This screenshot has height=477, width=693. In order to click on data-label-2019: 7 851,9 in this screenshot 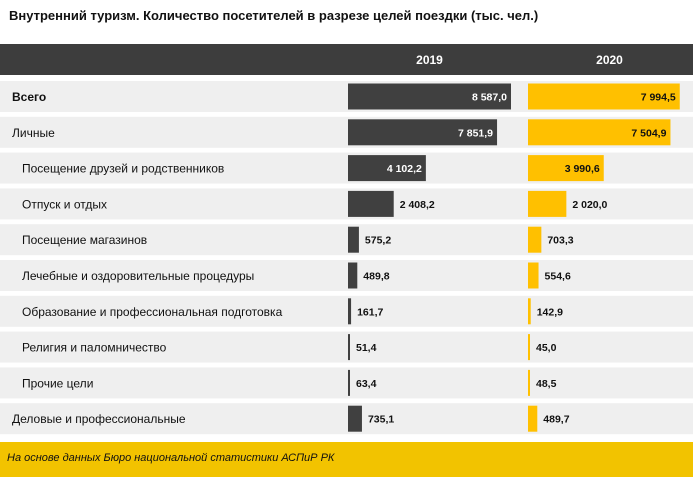, I will do `click(475, 133)`.